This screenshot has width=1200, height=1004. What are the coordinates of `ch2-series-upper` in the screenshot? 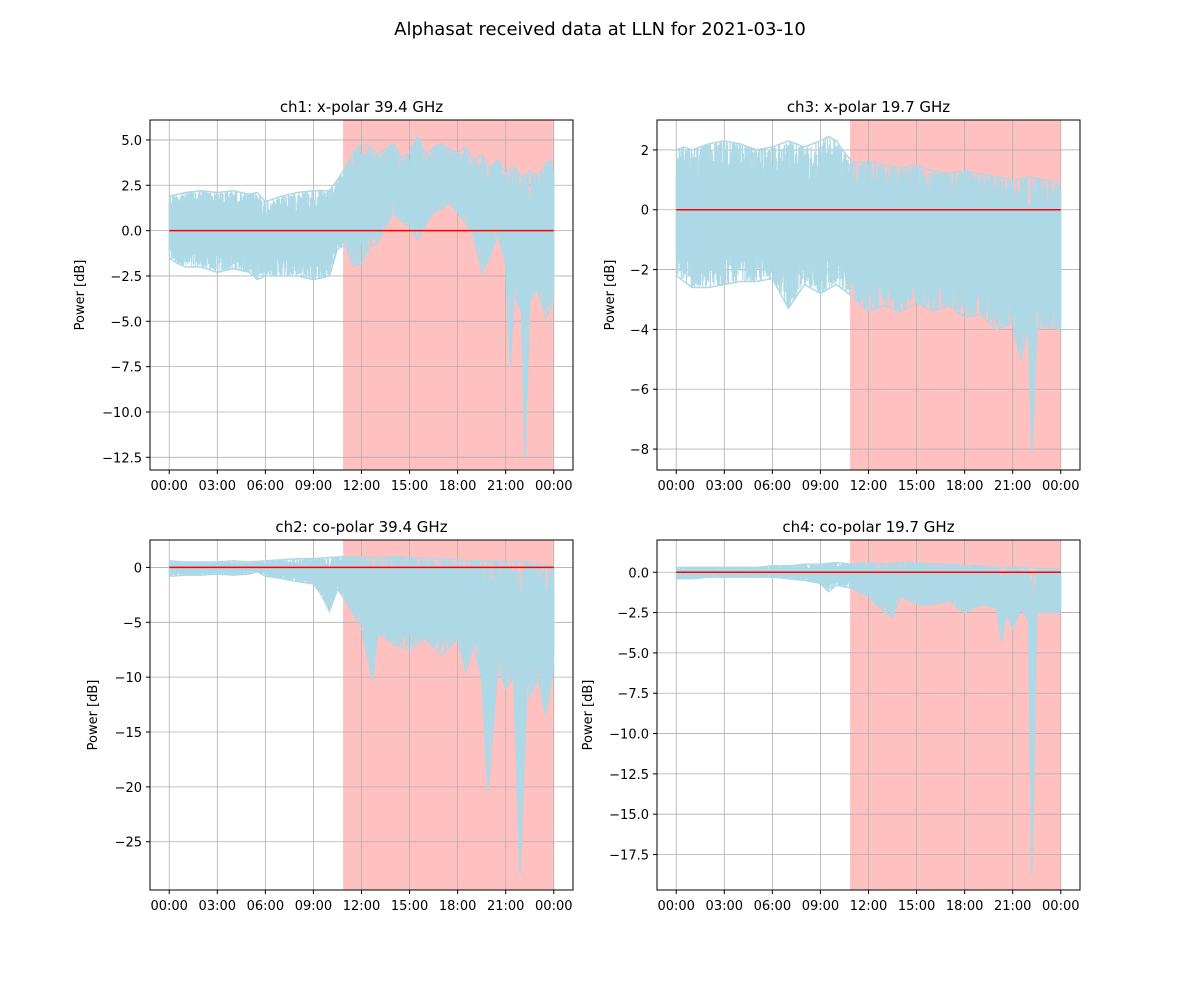 It's located at (361, 560).